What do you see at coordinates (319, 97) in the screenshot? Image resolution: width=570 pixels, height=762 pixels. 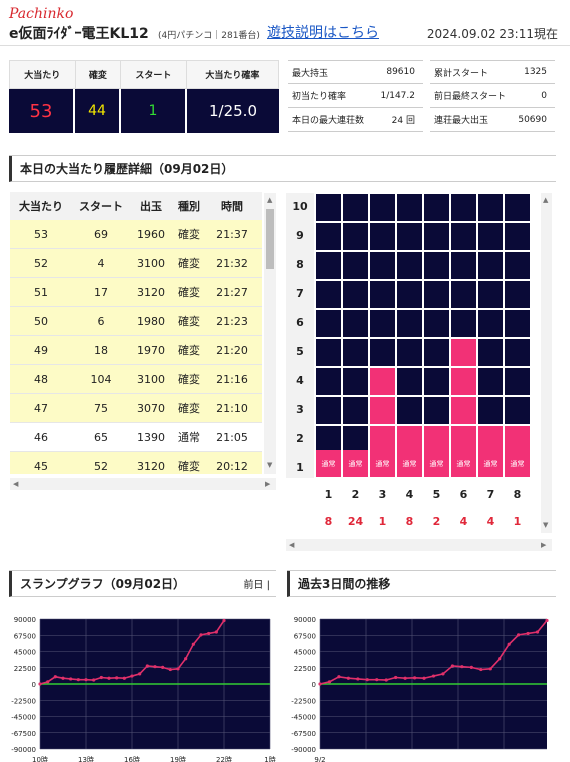 I see `info-label: 初当たり確率` at bounding box center [319, 97].